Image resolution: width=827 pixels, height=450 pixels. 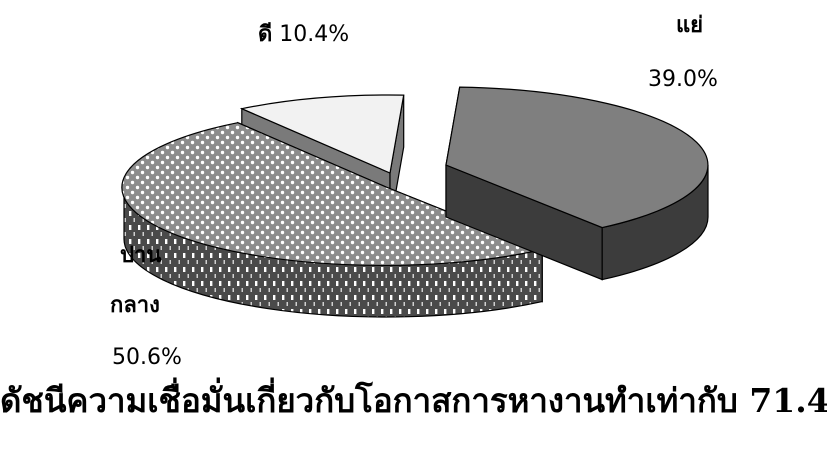 I want to click on pie-slice-poor, so click(x=577, y=183).